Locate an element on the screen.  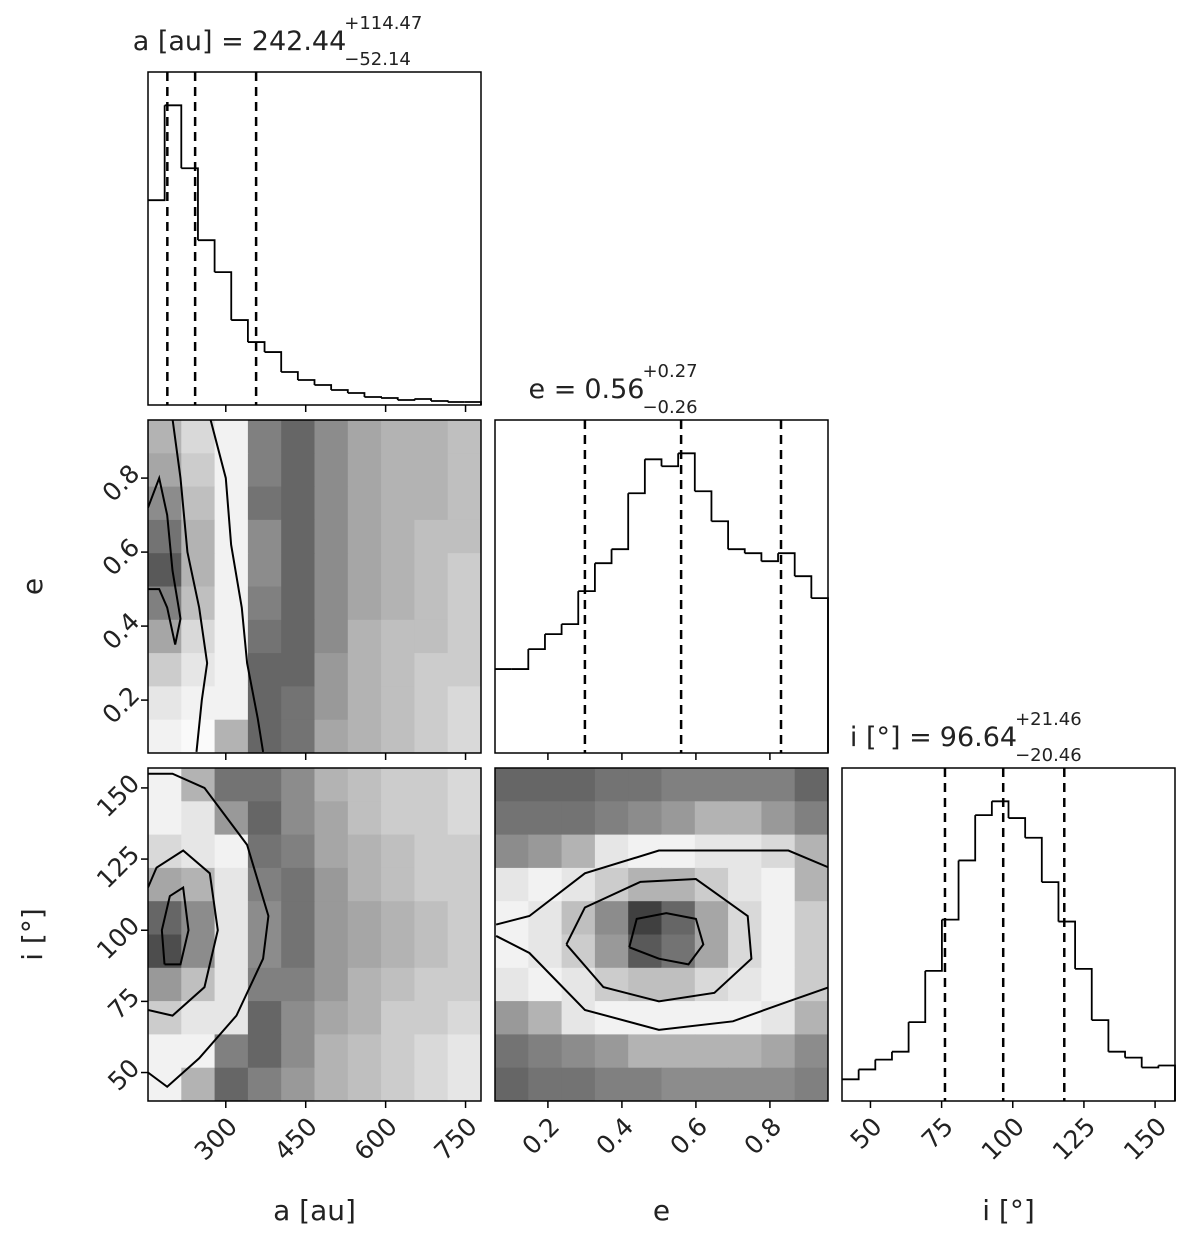
pair-panel is located at coordinates (661, 934).